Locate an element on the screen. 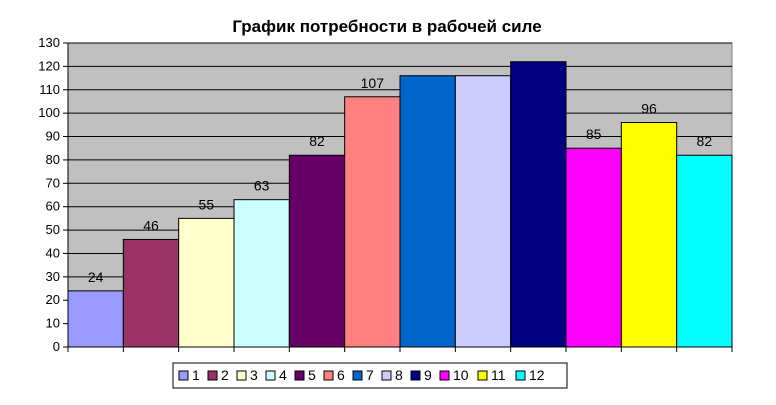 This screenshot has height=405, width=776. legend-label-10: 10 is located at coordinates (461, 375).